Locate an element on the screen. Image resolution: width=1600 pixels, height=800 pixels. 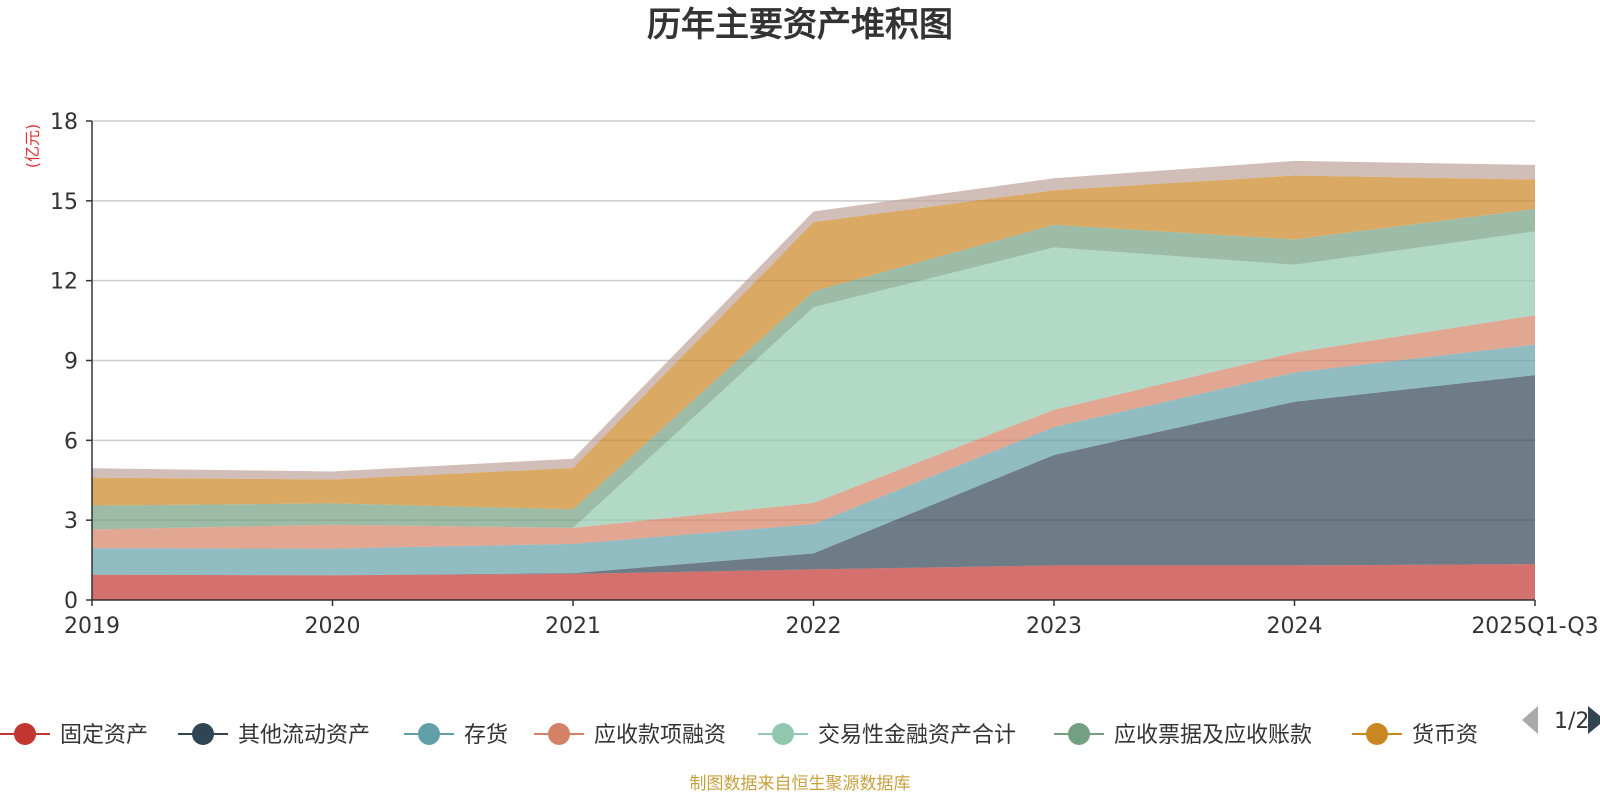
x-tick-label: 2025Q1-Q3 is located at coordinates (1534, 626).